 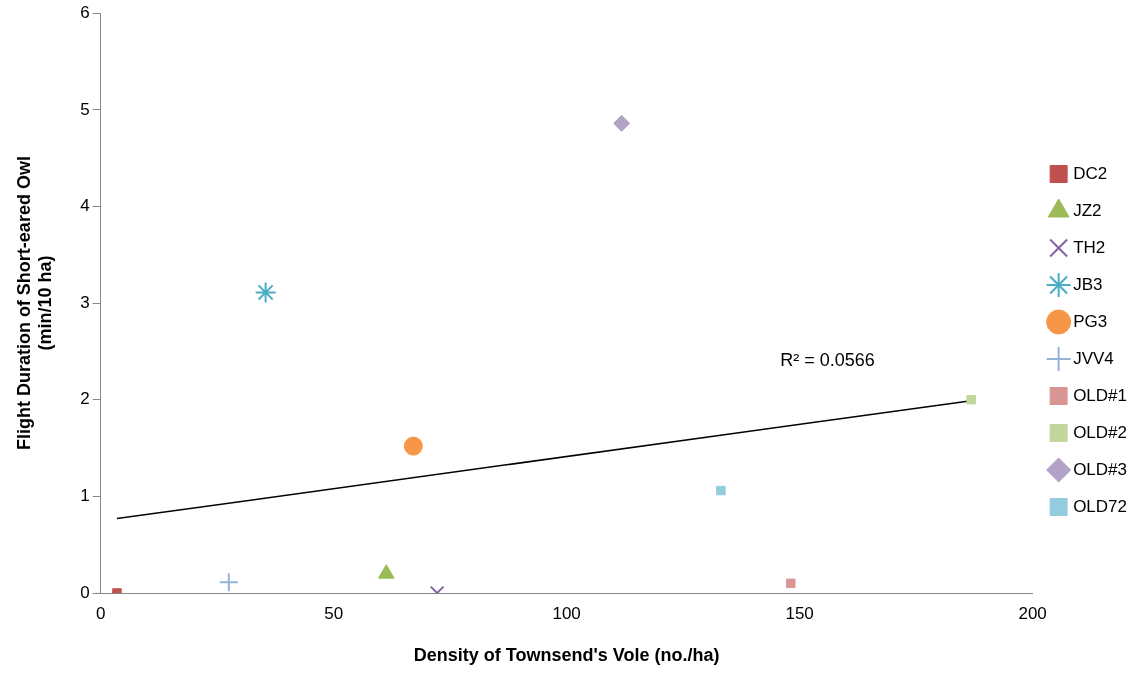 I want to click on y-tick-label: 5, so click(x=85, y=109).